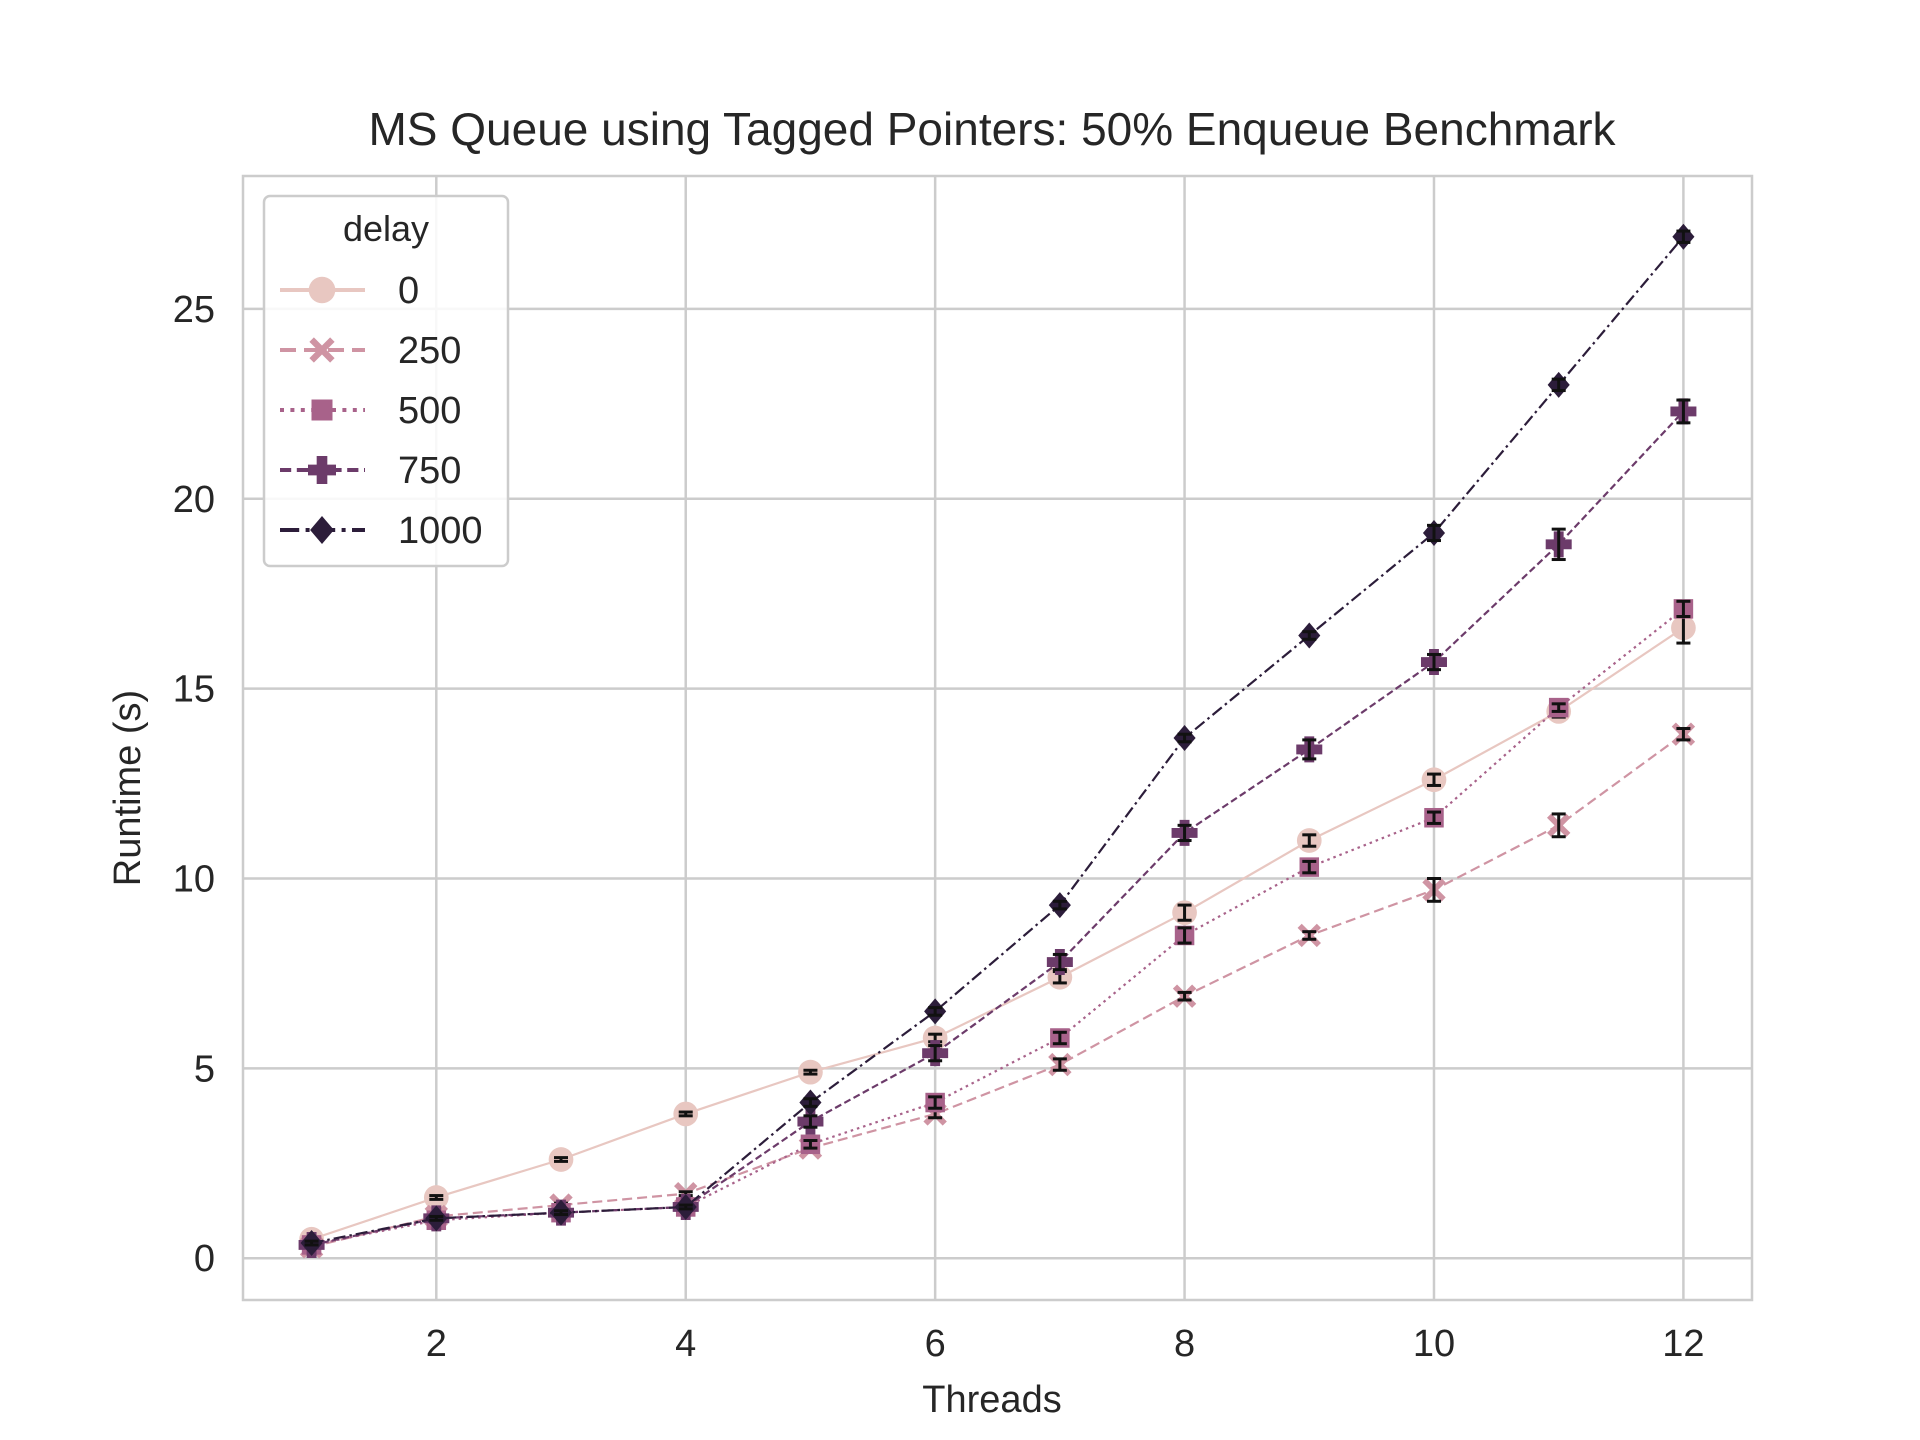 This screenshot has width=1920, height=1440. Describe the element at coordinates (991, 1400) in the screenshot. I see `x-axis-label: Threads` at that location.